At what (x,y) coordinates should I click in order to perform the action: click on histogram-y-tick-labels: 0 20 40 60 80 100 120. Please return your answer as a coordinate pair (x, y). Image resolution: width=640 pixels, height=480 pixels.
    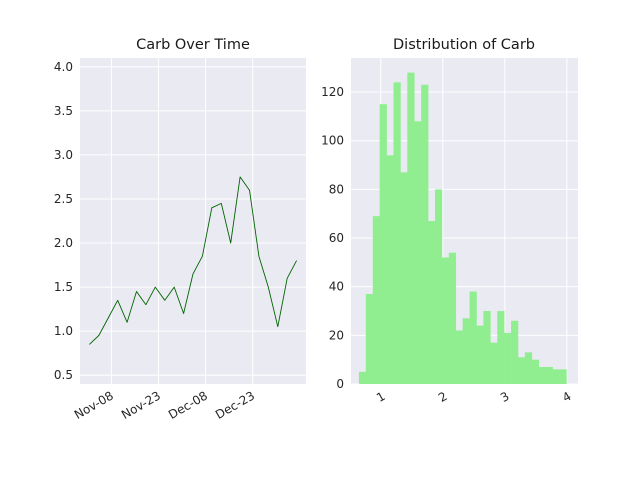
    Looking at the image, I should click on (332, 238).